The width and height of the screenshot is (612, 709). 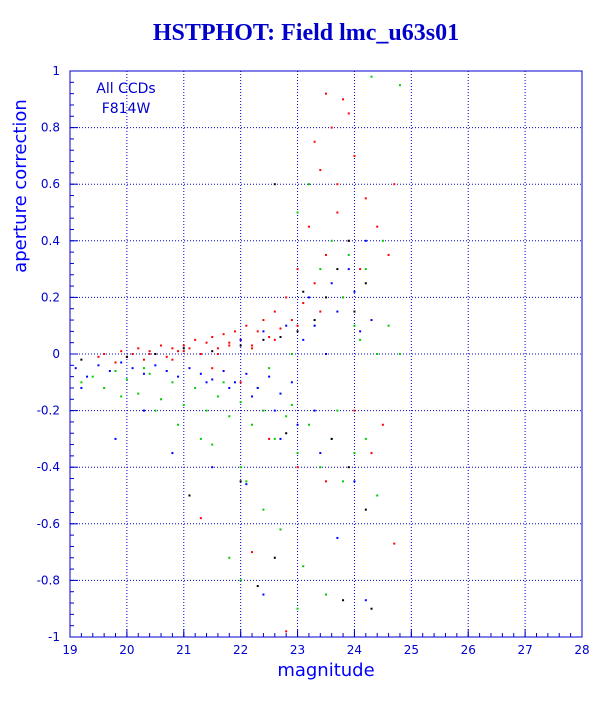 I want to click on x-tick-label: 22, so click(x=240, y=650).